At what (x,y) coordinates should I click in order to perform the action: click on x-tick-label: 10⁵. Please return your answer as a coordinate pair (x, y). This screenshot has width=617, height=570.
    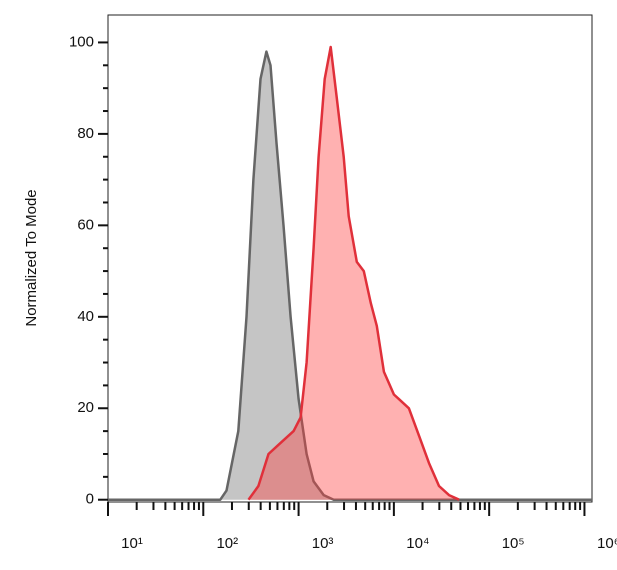
    Looking at the image, I should click on (513, 543).